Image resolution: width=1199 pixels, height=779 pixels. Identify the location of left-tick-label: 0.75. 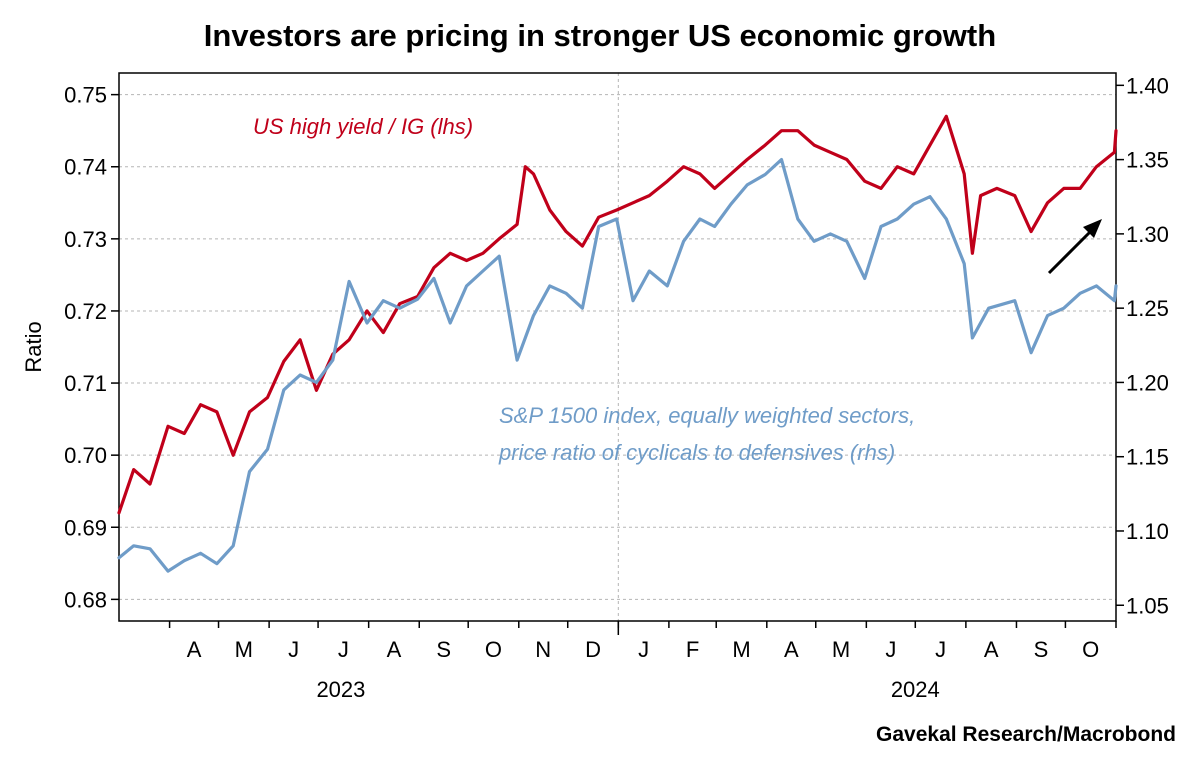
(85, 95).